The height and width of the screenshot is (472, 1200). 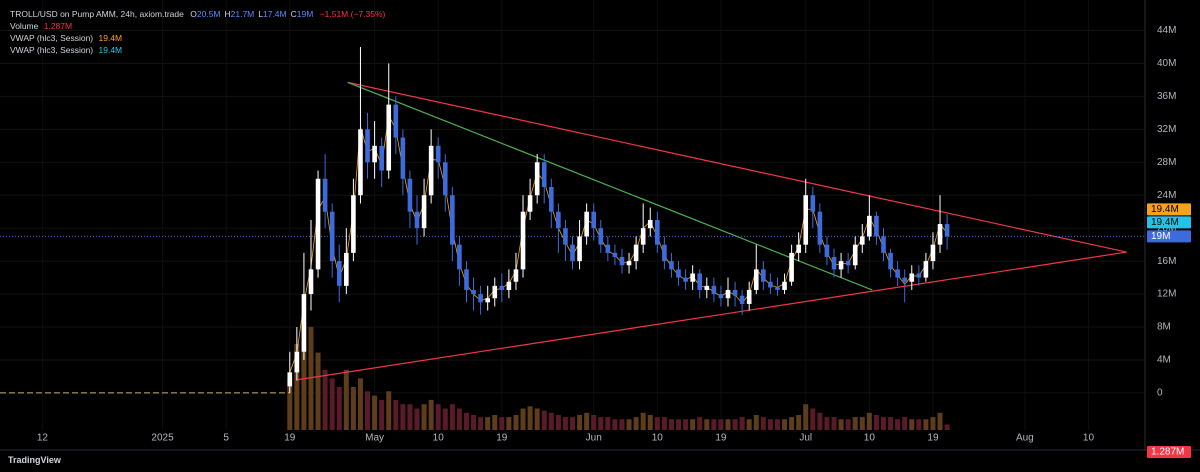 What do you see at coordinates (352, 14) in the screenshot?
I see `change-label: −1.51M (−7.35%)` at bounding box center [352, 14].